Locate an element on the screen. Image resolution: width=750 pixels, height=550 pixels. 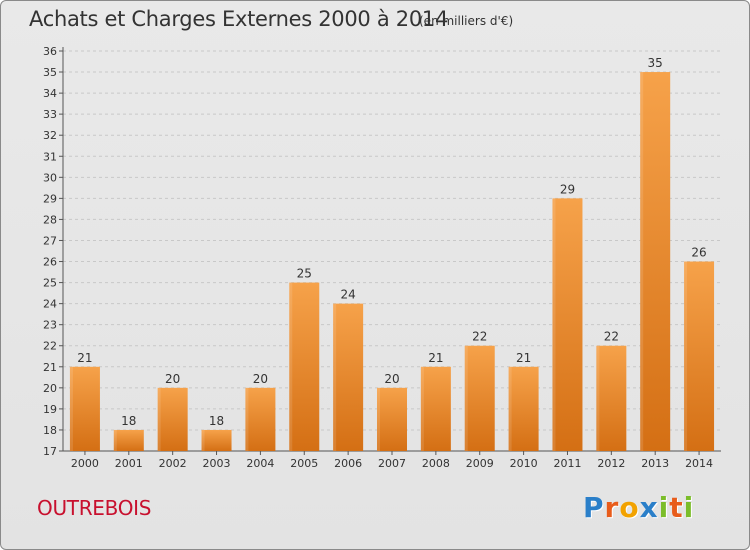
x-tick-label-2008: 2008 is located at coordinates (436, 463).